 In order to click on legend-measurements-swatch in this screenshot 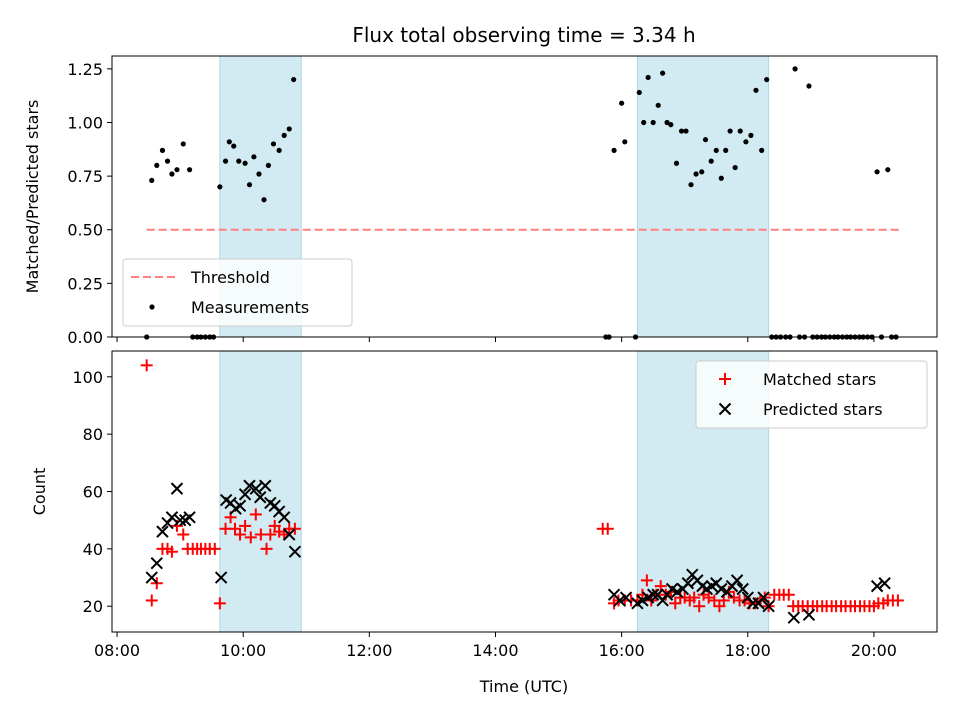, I will do `click(152, 307)`.